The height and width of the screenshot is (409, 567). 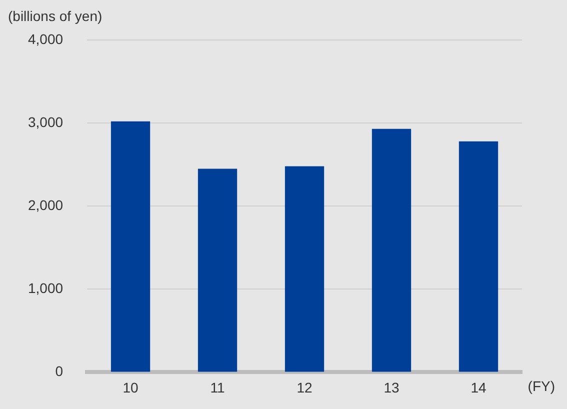 What do you see at coordinates (46, 122) in the screenshot?
I see `y-tick-label: 3,000` at bounding box center [46, 122].